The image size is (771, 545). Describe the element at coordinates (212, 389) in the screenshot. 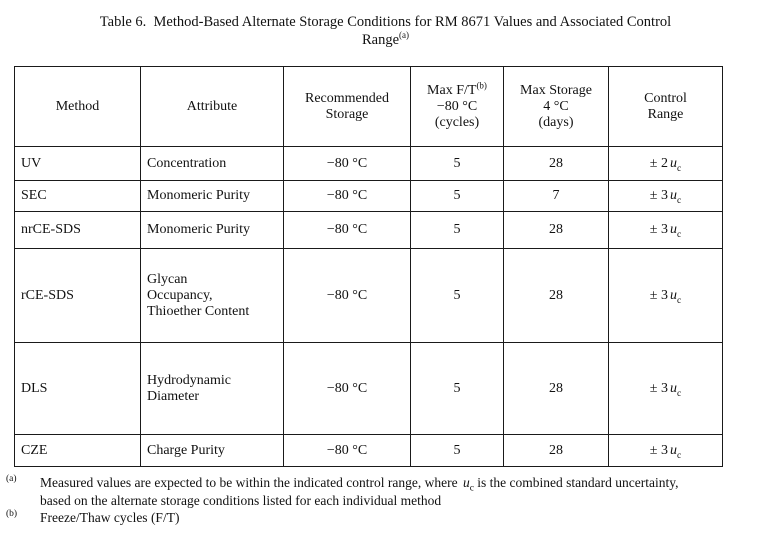

I see `cell-attribute: Hydrodynamic Diameter` at that location.